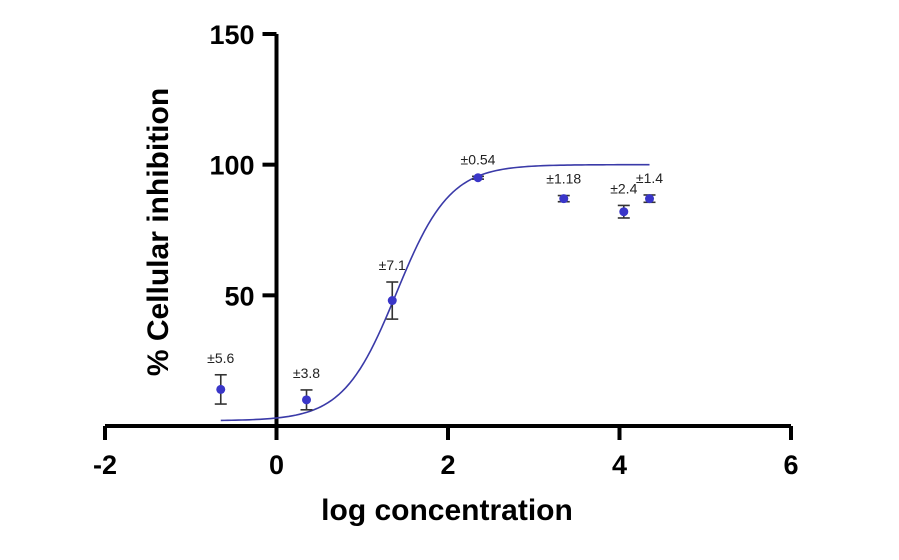 The height and width of the screenshot is (560, 899). Describe the element at coordinates (220, 358) in the screenshot. I see `error-label: ±5.6` at that location.